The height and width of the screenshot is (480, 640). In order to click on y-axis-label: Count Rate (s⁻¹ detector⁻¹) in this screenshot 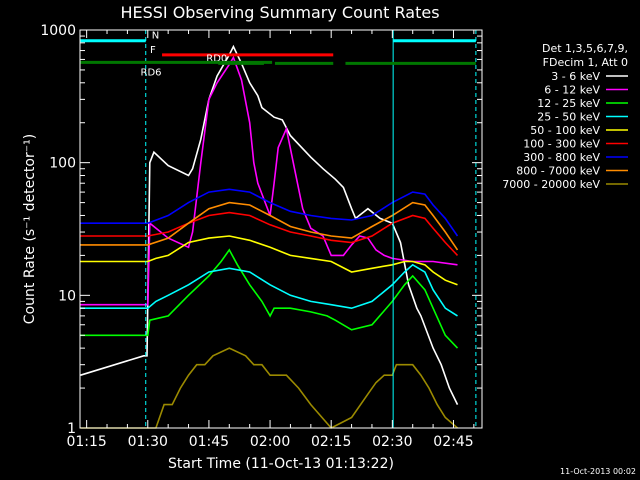, I will do `click(30, 229)`.